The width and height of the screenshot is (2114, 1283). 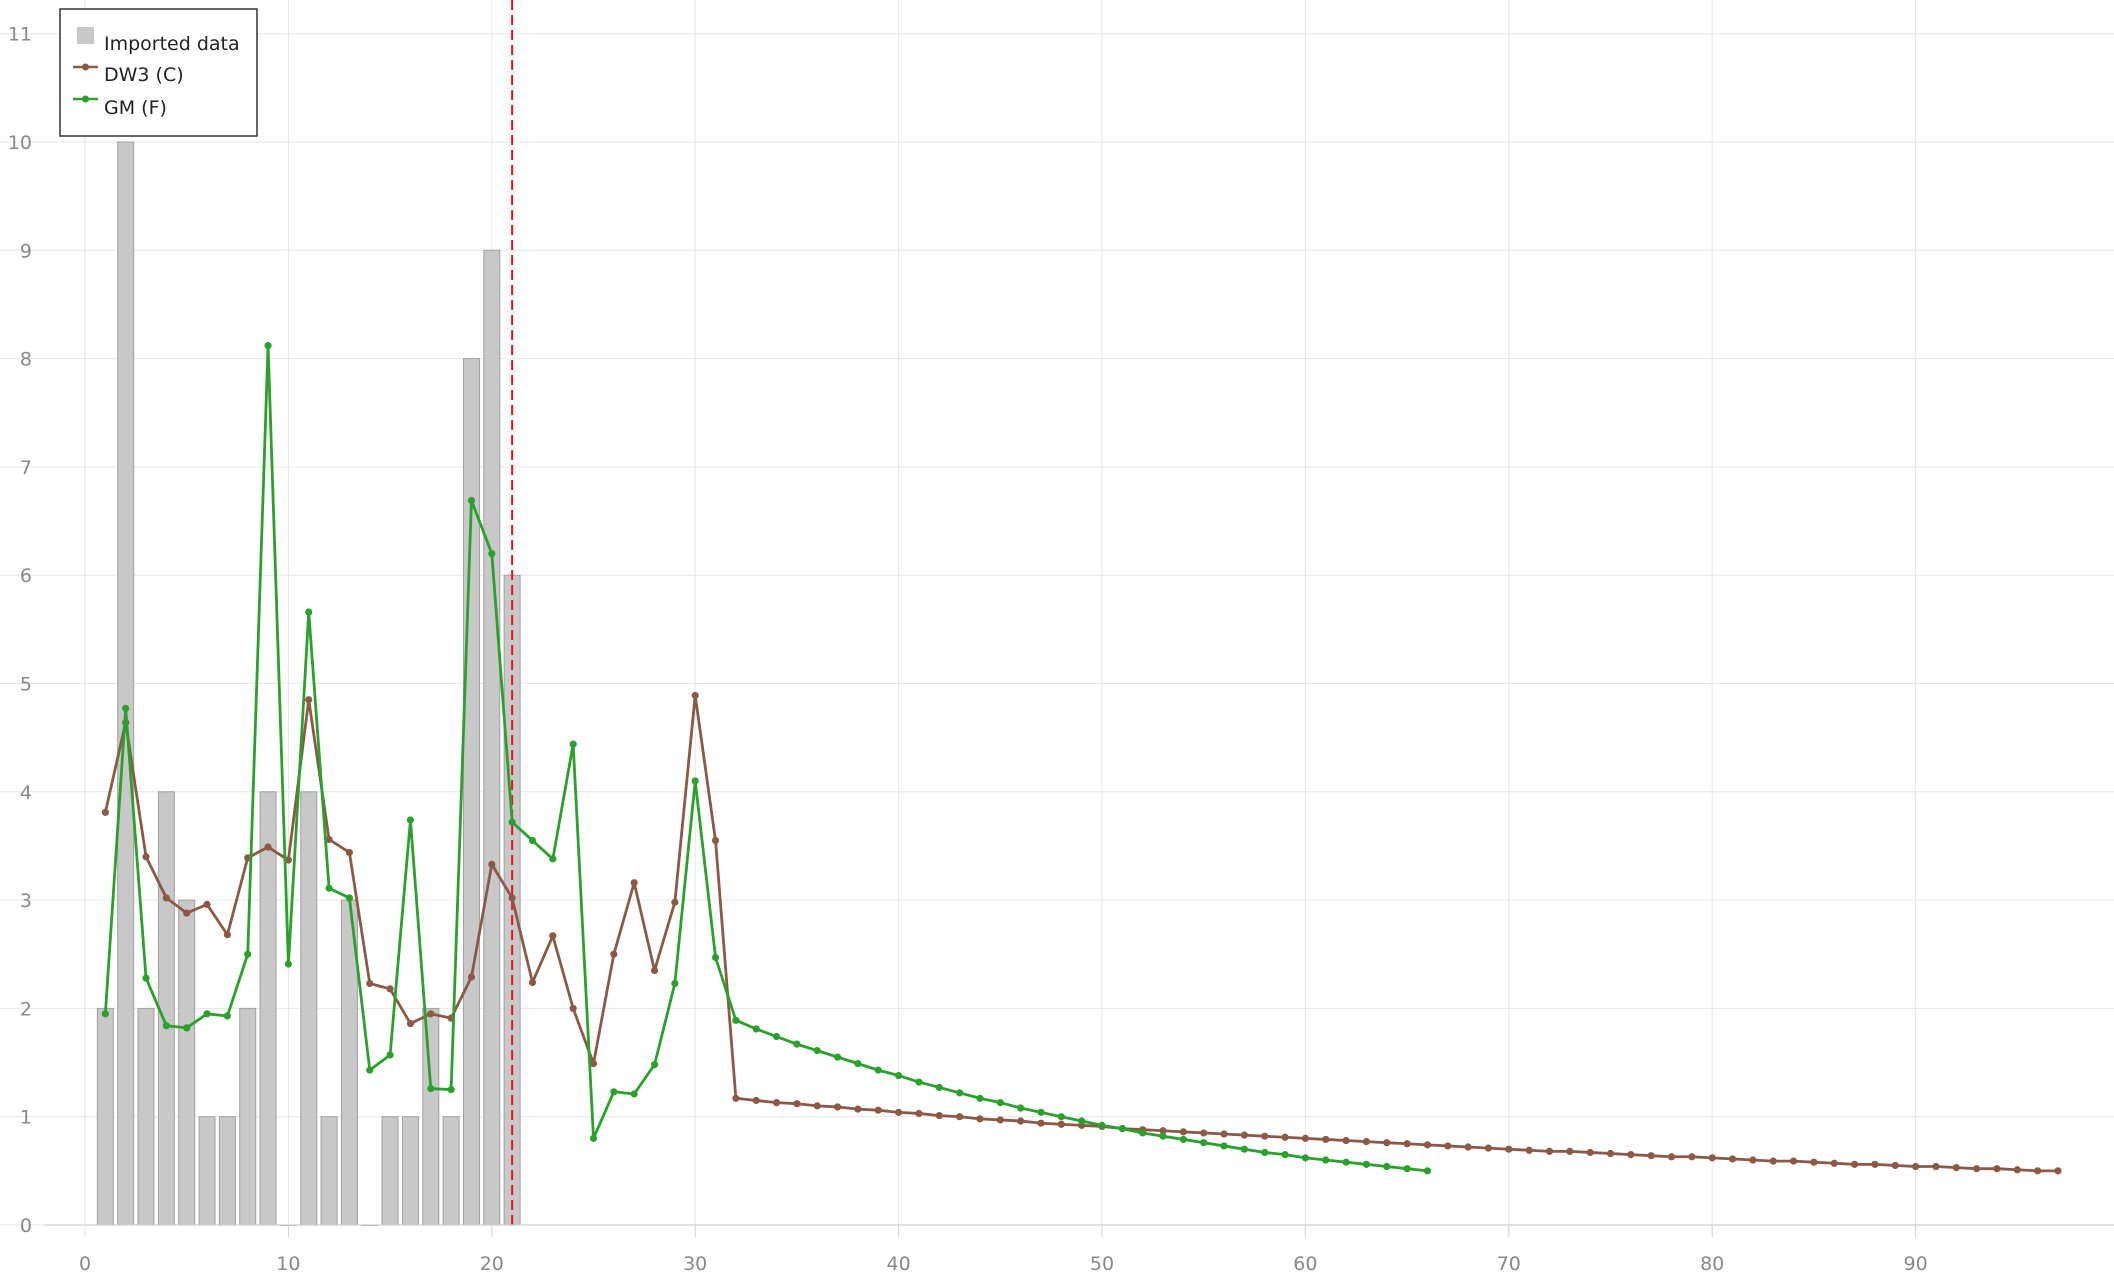 I want to click on x-tick-label: 70, so click(x=1509, y=1264).